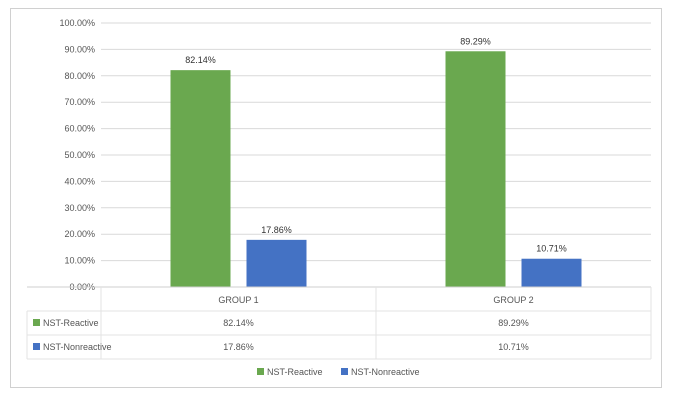 The height and width of the screenshot is (398, 674). What do you see at coordinates (79, 234) in the screenshot?
I see `y-tick-label: 20.00%` at bounding box center [79, 234].